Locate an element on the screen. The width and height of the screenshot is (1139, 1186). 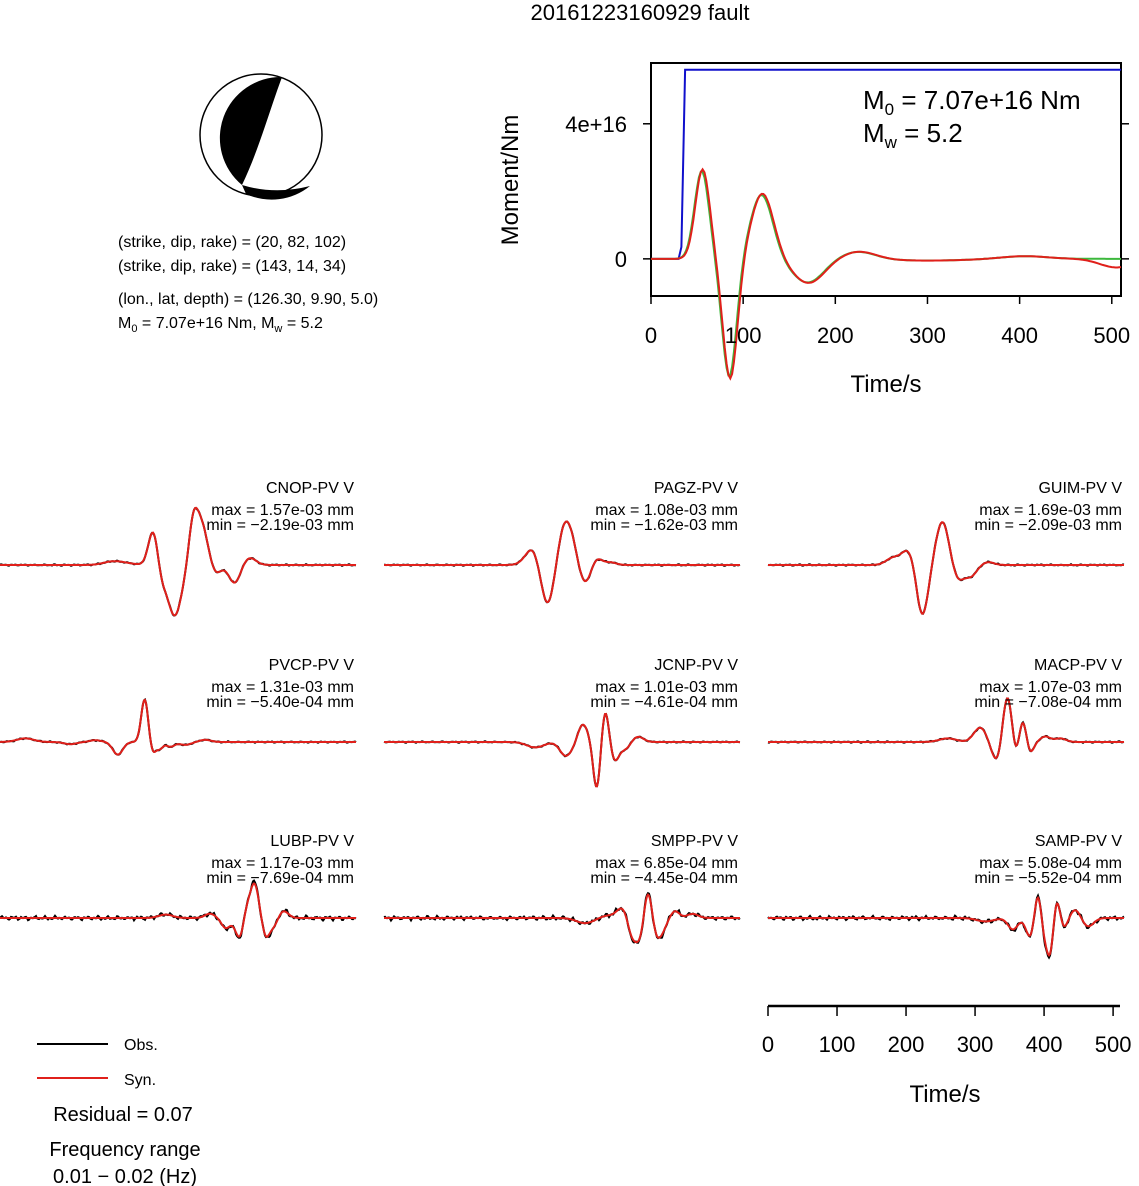
station-min: min = −2.19e-03 mm is located at coordinates (280, 525).